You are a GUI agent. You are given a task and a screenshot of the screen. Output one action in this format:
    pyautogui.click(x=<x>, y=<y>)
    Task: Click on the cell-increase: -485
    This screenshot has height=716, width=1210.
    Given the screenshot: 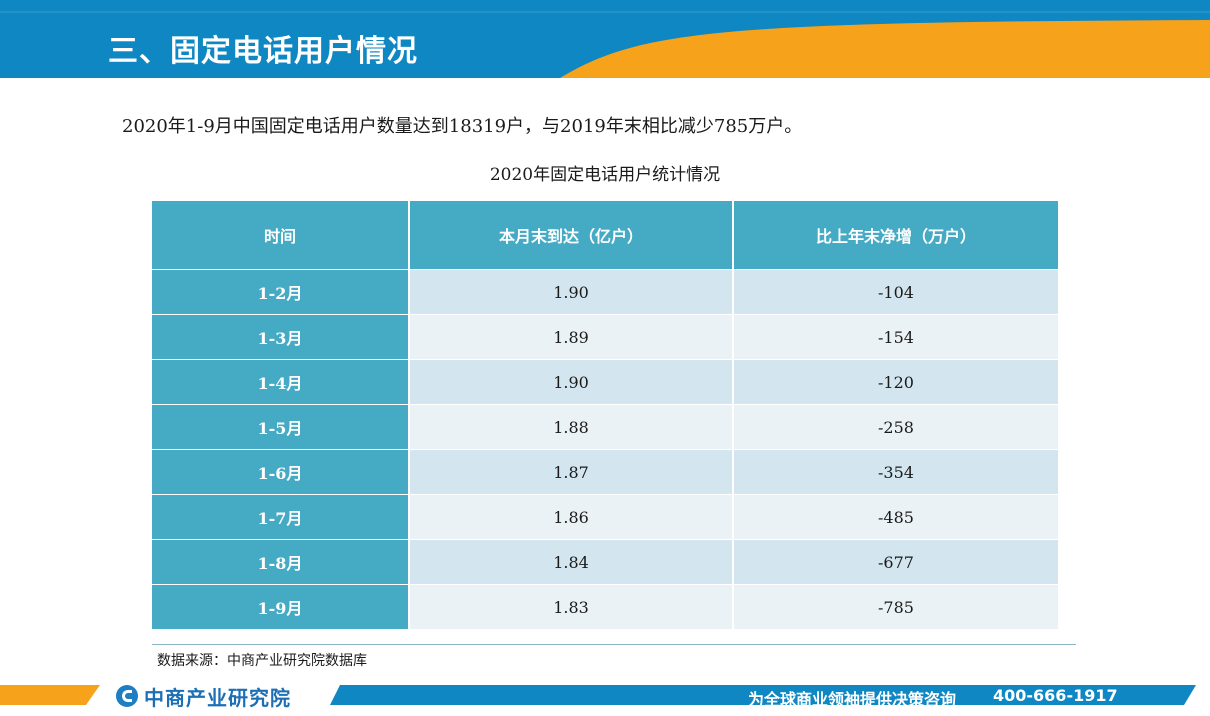 What is the action you would take?
    pyautogui.click(x=895, y=517)
    